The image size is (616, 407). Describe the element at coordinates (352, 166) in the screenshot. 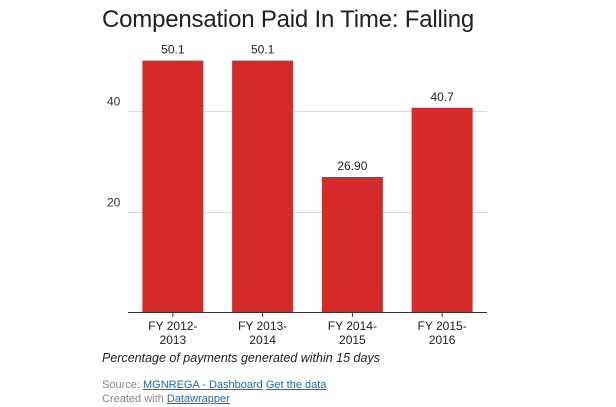

I see `value-label: 26.90` at that location.